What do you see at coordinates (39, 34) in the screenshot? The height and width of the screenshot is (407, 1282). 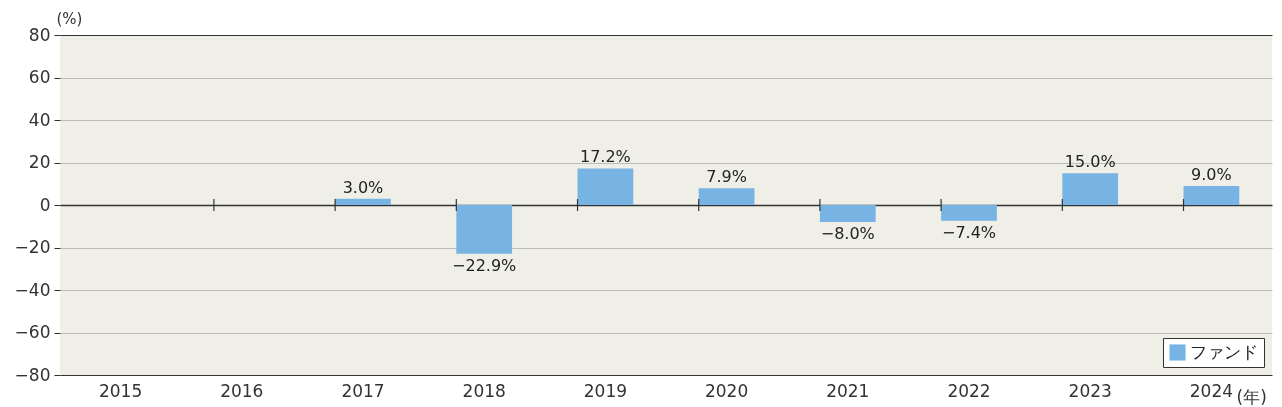 I see `y-tick-label: 80` at bounding box center [39, 34].